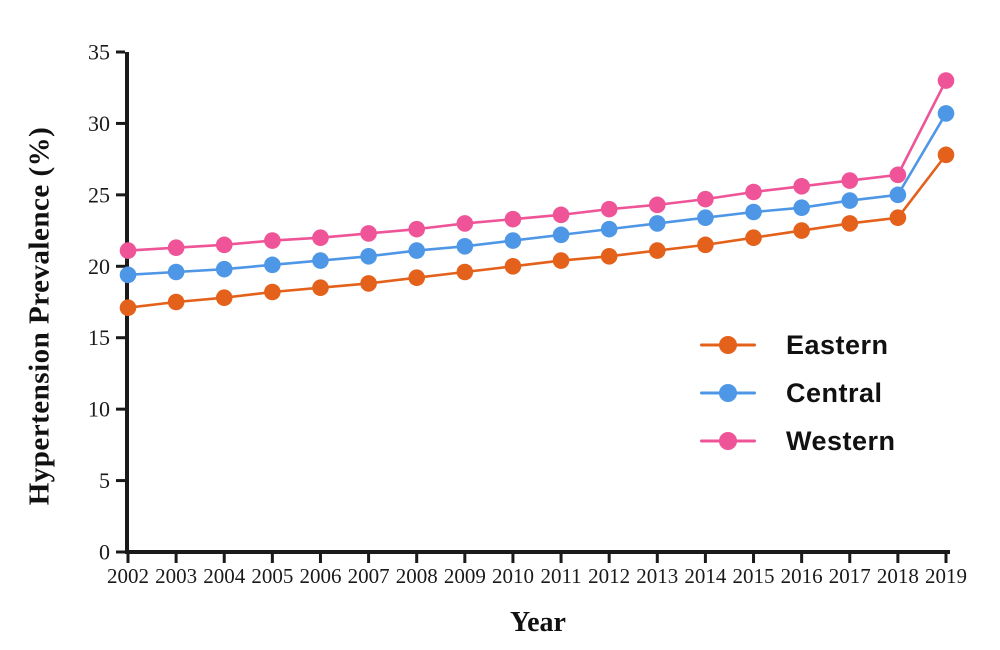  What do you see at coordinates (802, 576) in the screenshot?
I see `x-tick-label: 2016` at bounding box center [802, 576].